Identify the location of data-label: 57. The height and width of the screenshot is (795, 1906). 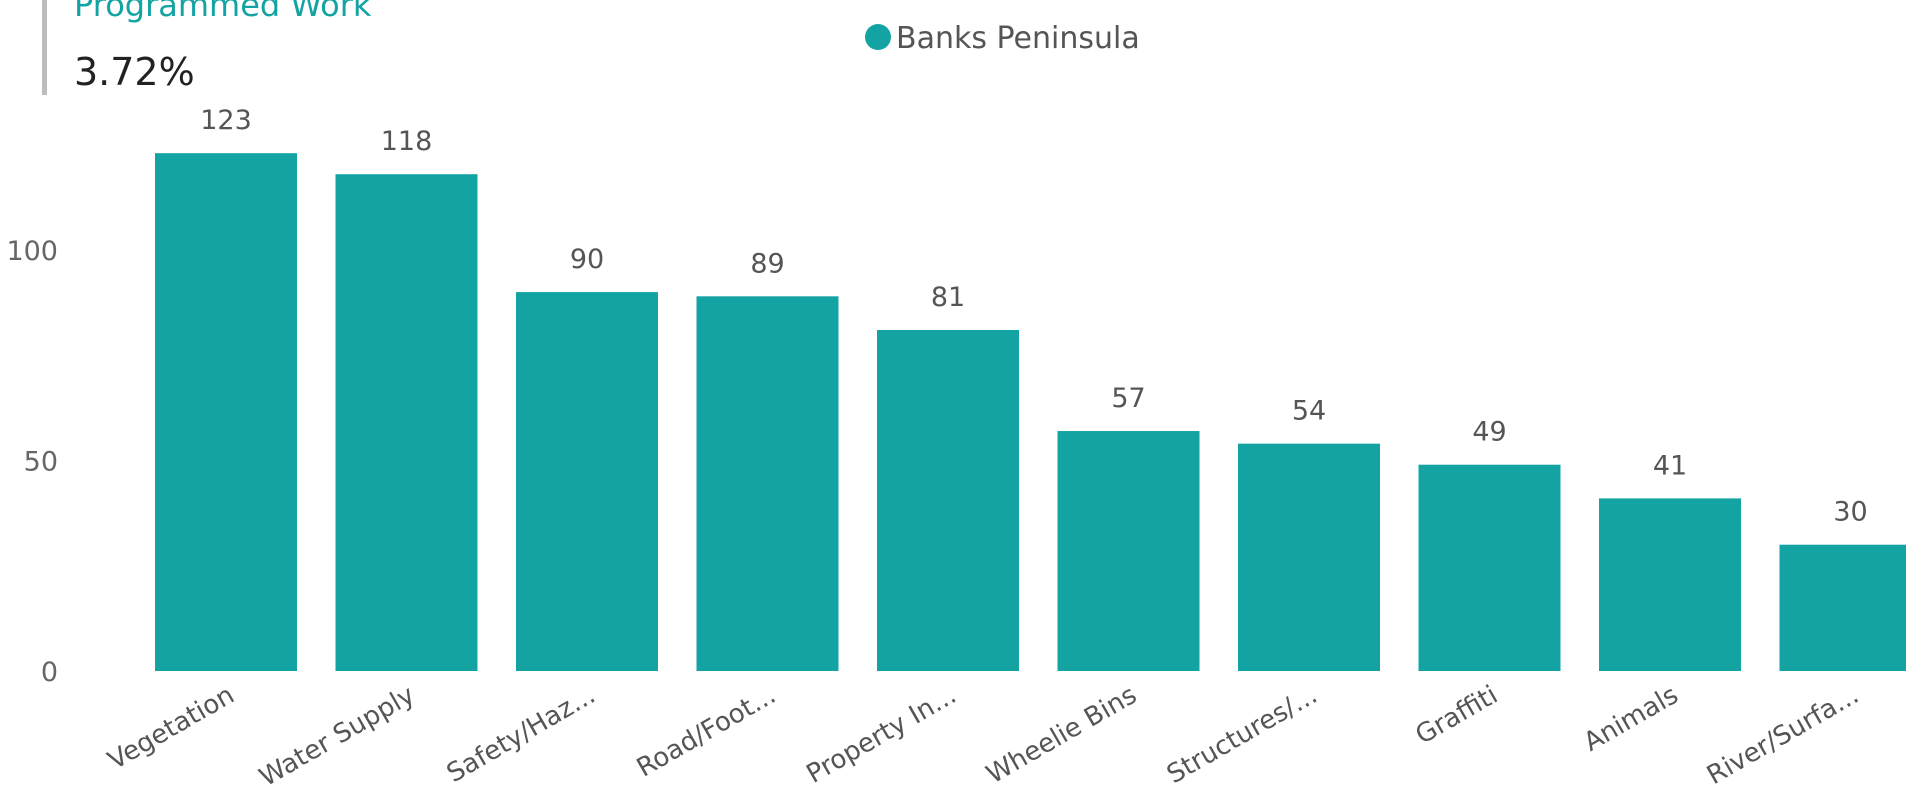
(1128, 398).